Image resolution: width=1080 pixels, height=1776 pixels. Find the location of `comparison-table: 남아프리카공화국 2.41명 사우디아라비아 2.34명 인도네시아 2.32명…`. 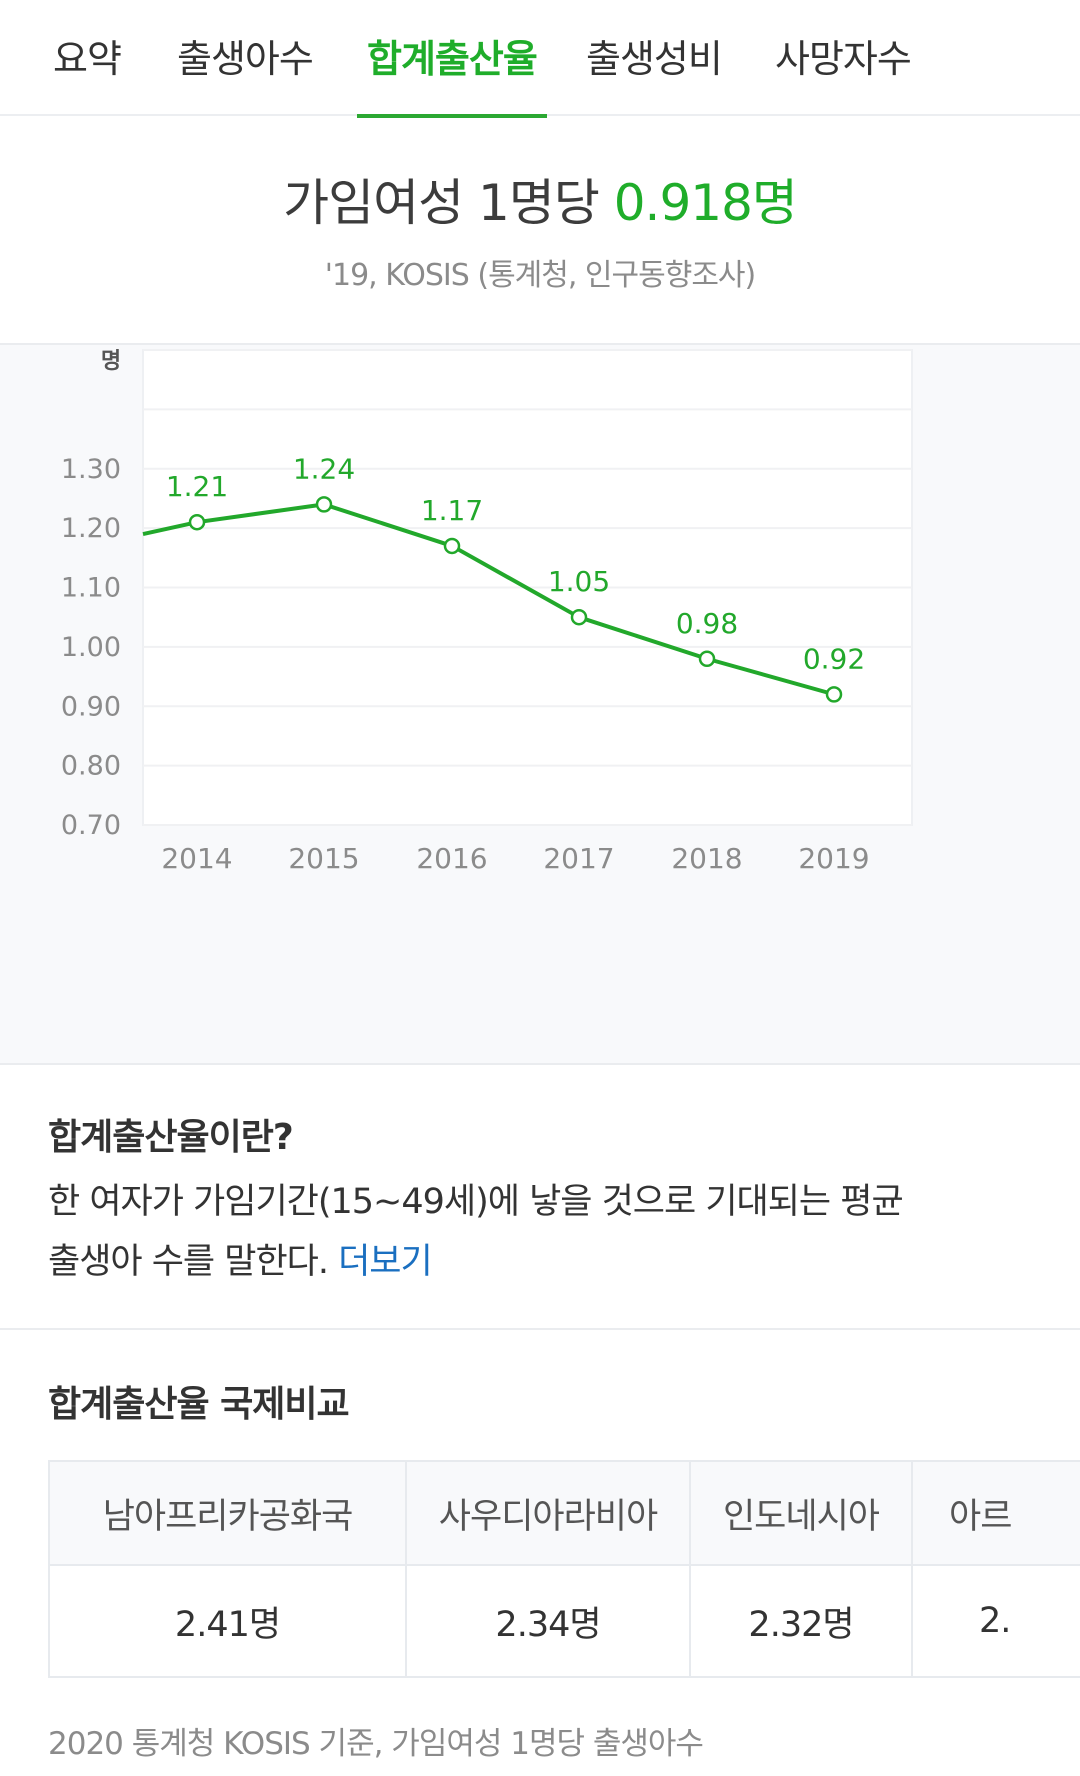

comparison-table: 남아프리카공화국 2.41명 사우디아라비아 2.34명 인도네시아 2.32명… is located at coordinates (564, 1569).